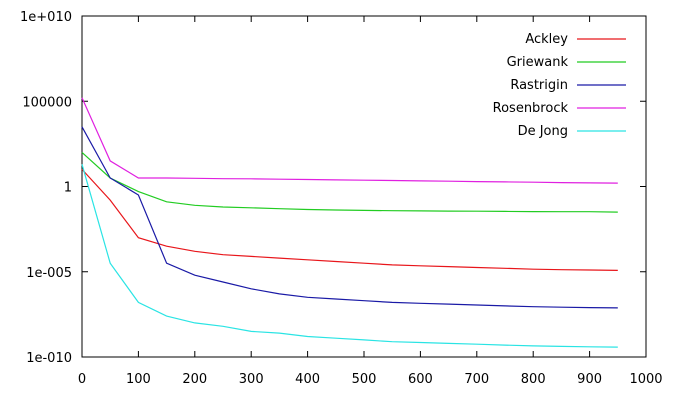 Image resolution: width=685 pixels, height=396 pixels. What do you see at coordinates (538, 62) in the screenshot?
I see `legend-label: Griewank` at bounding box center [538, 62].